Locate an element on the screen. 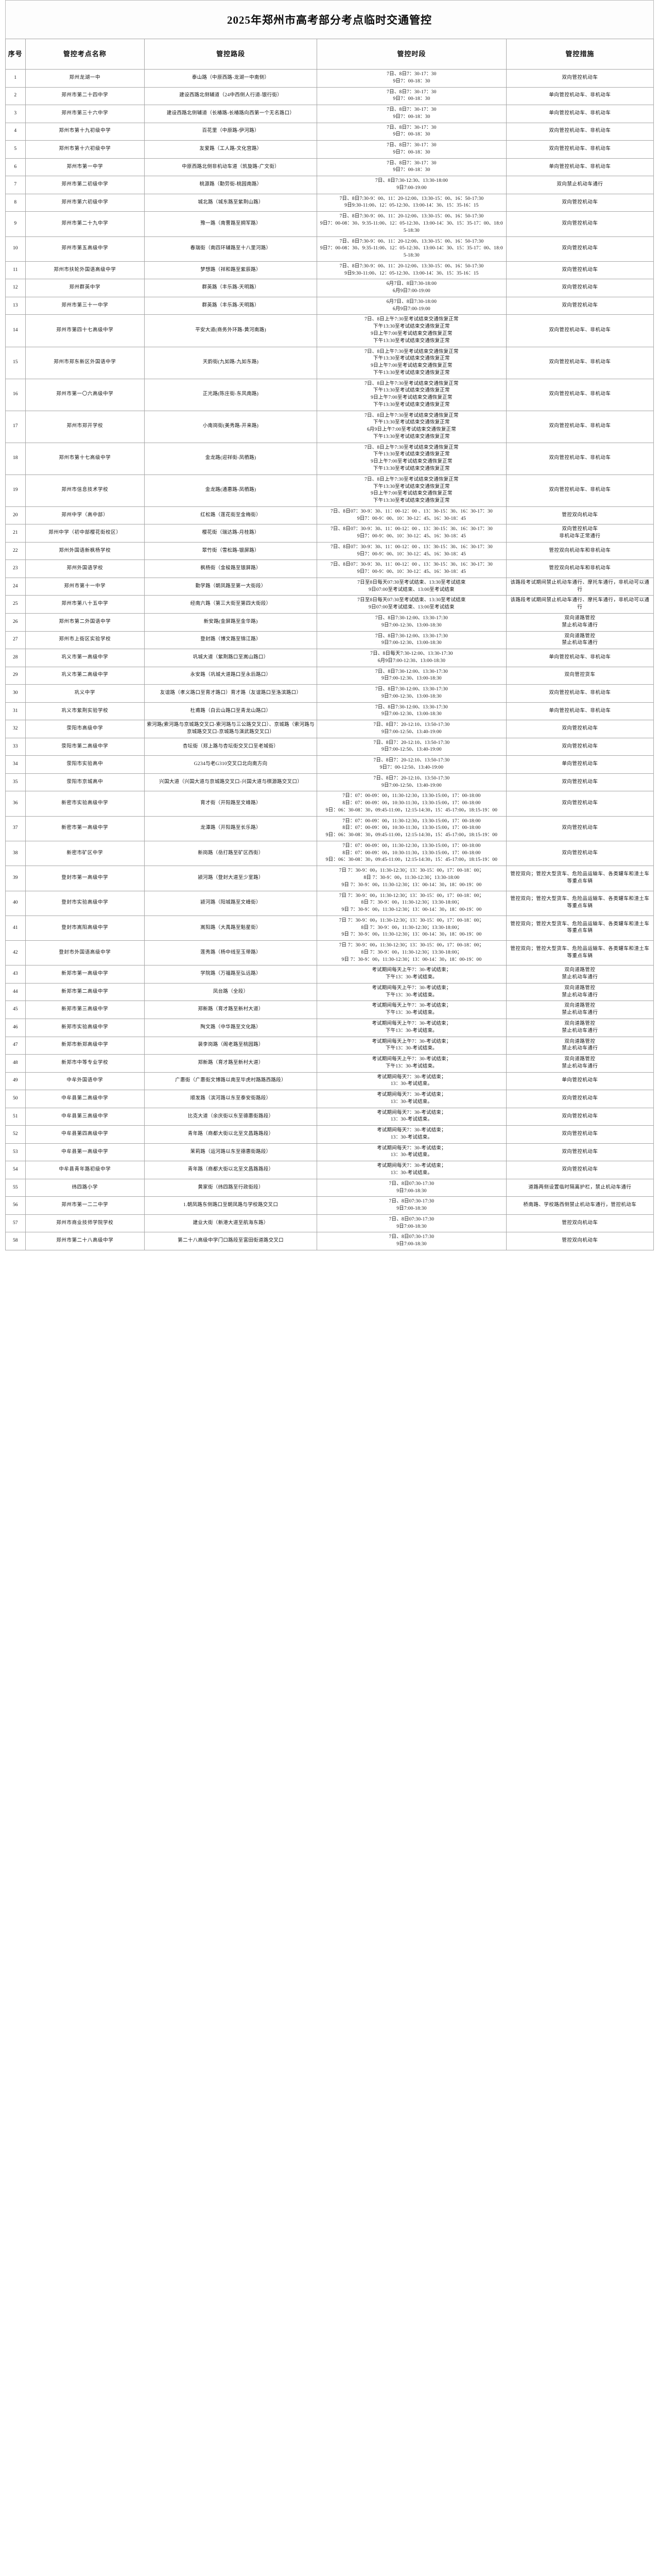 Image resolution: width=659 pixels, height=2576 pixels. cell-exam-site-name: 巩义市第一高级中学 is located at coordinates (85, 658).